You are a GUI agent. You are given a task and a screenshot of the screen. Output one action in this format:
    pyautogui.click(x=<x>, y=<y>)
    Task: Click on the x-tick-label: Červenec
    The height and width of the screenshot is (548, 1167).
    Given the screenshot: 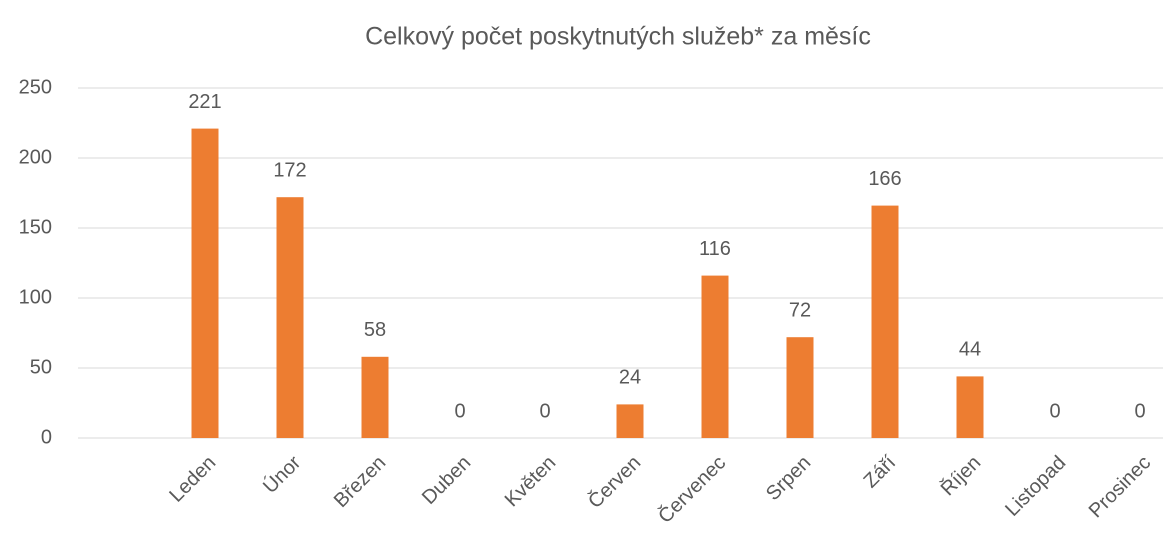 What is the action you would take?
    pyautogui.click(x=691, y=489)
    